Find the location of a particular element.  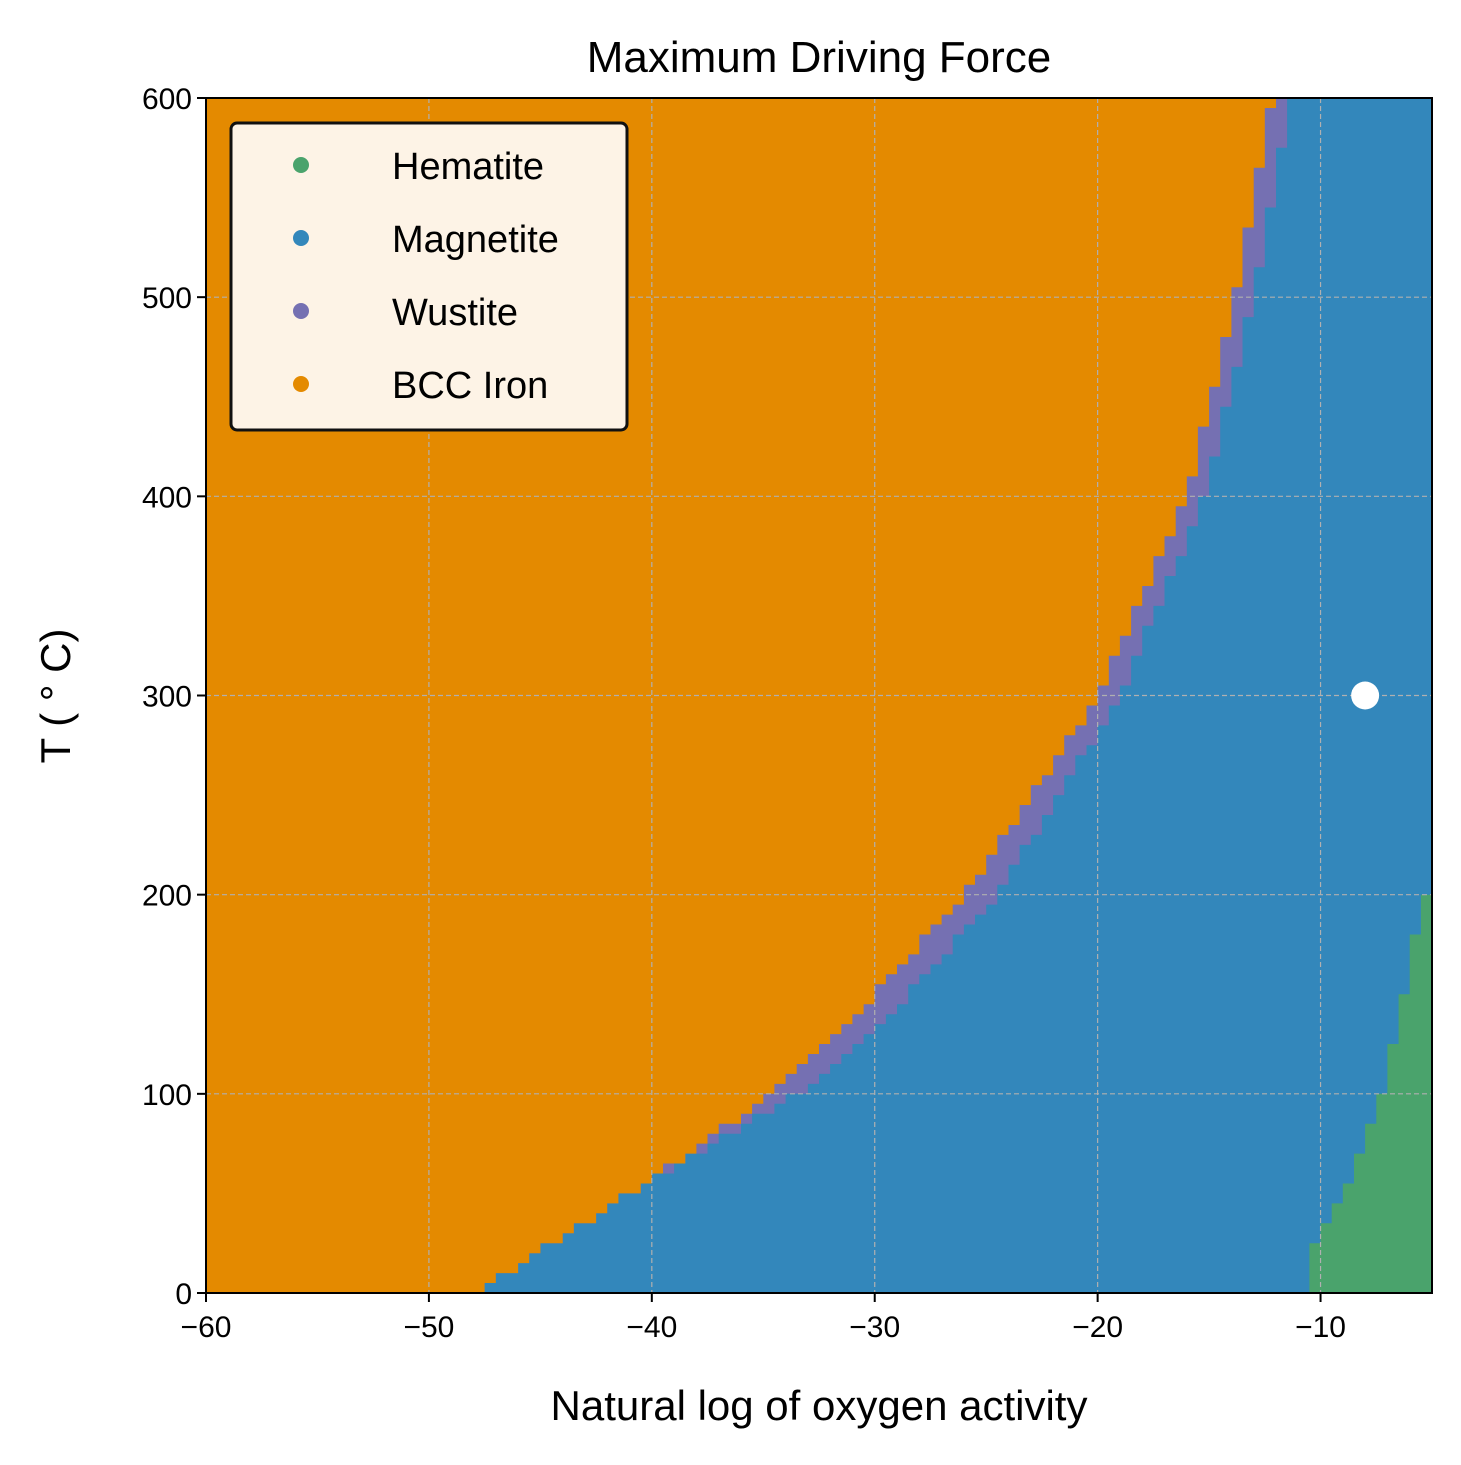

legend-box is located at coordinates (429, 276).